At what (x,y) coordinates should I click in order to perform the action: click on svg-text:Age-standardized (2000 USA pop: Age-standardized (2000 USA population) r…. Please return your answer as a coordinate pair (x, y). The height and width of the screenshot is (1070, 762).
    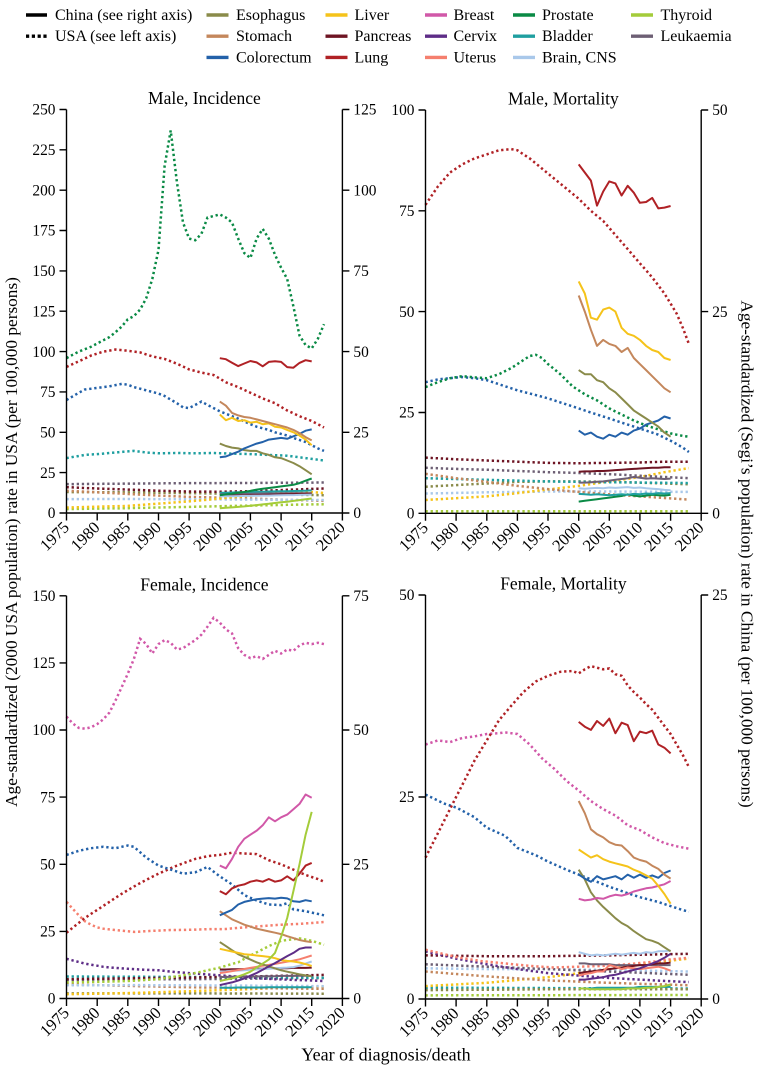
    Looking at the image, I should click on (11, 542).